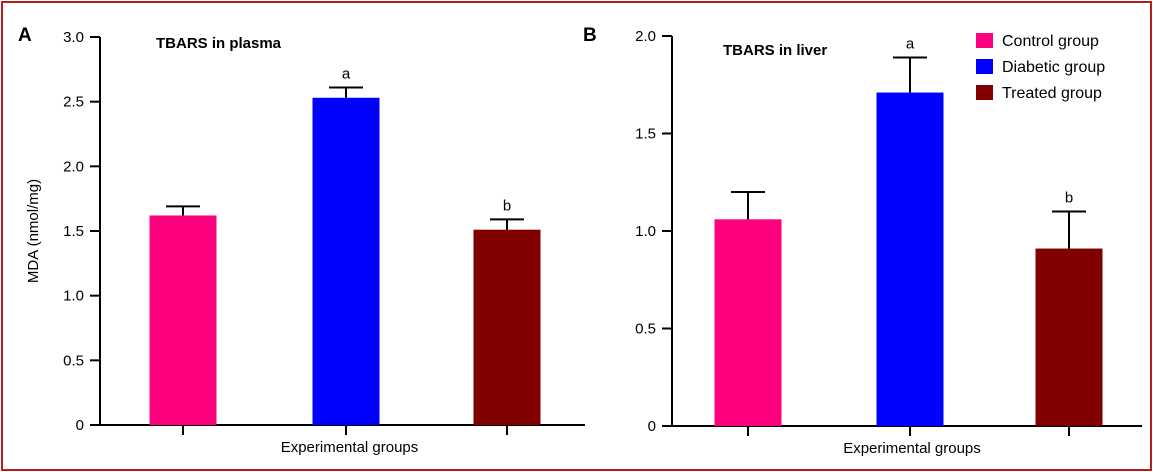  I want to click on y-tick-label: 2.5, so click(73, 102).